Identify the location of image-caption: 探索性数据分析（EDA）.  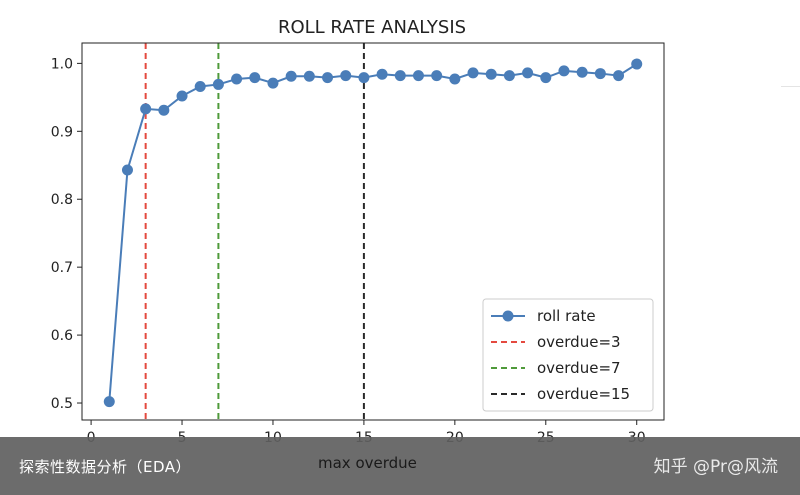
(105, 467).